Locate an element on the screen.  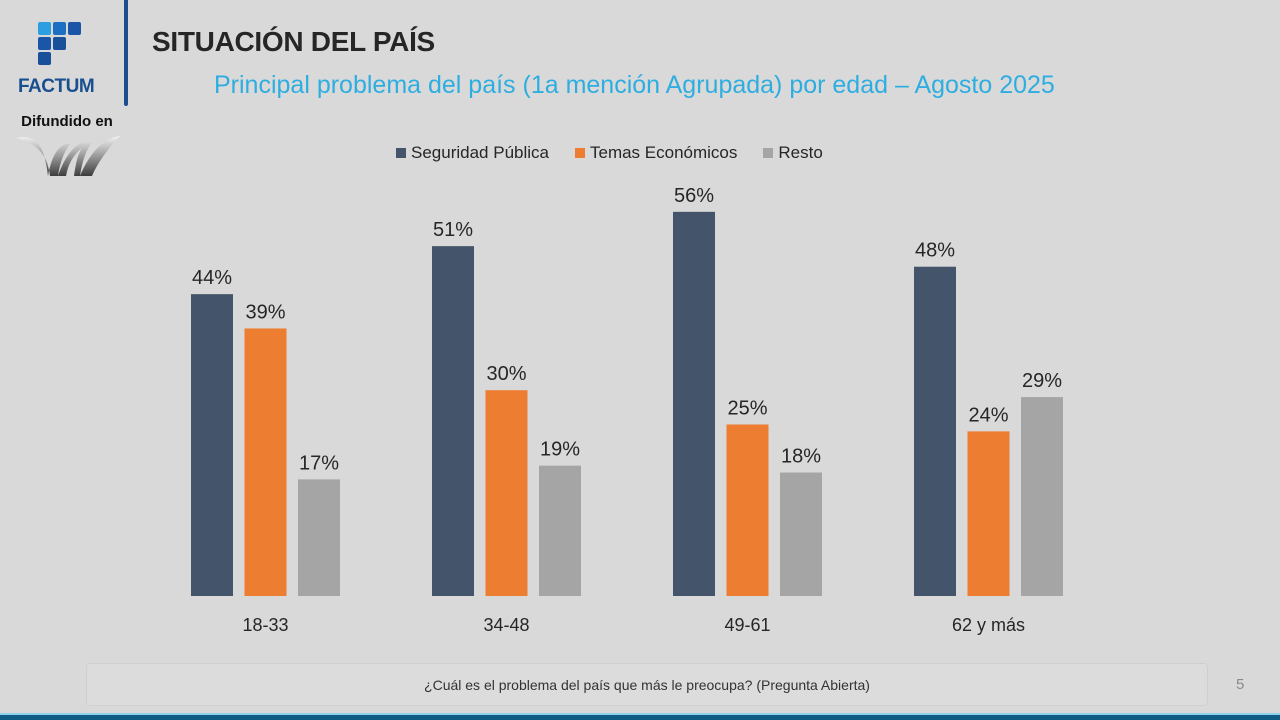
data-label: 44% is located at coordinates (212, 278).